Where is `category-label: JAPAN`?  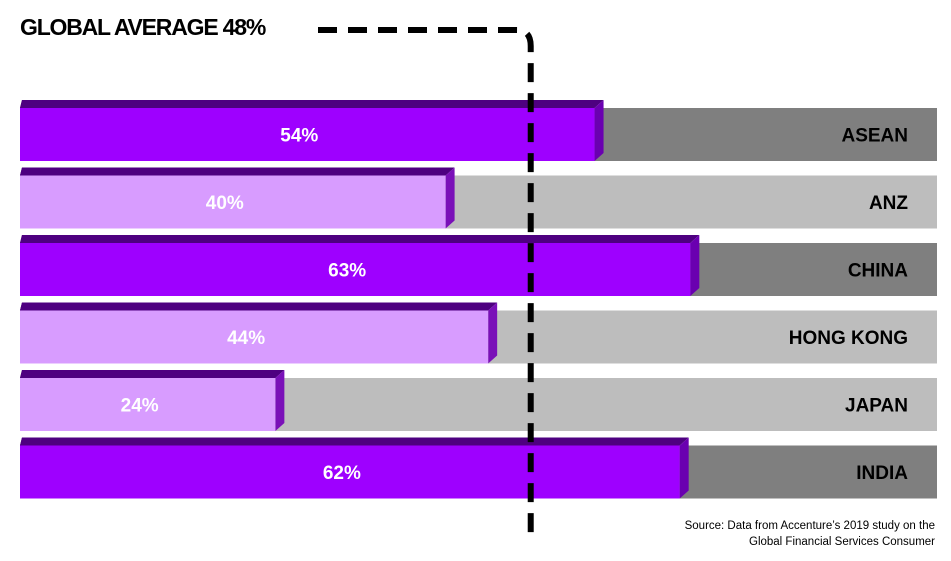
category-label: JAPAN is located at coordinates (876, 406).